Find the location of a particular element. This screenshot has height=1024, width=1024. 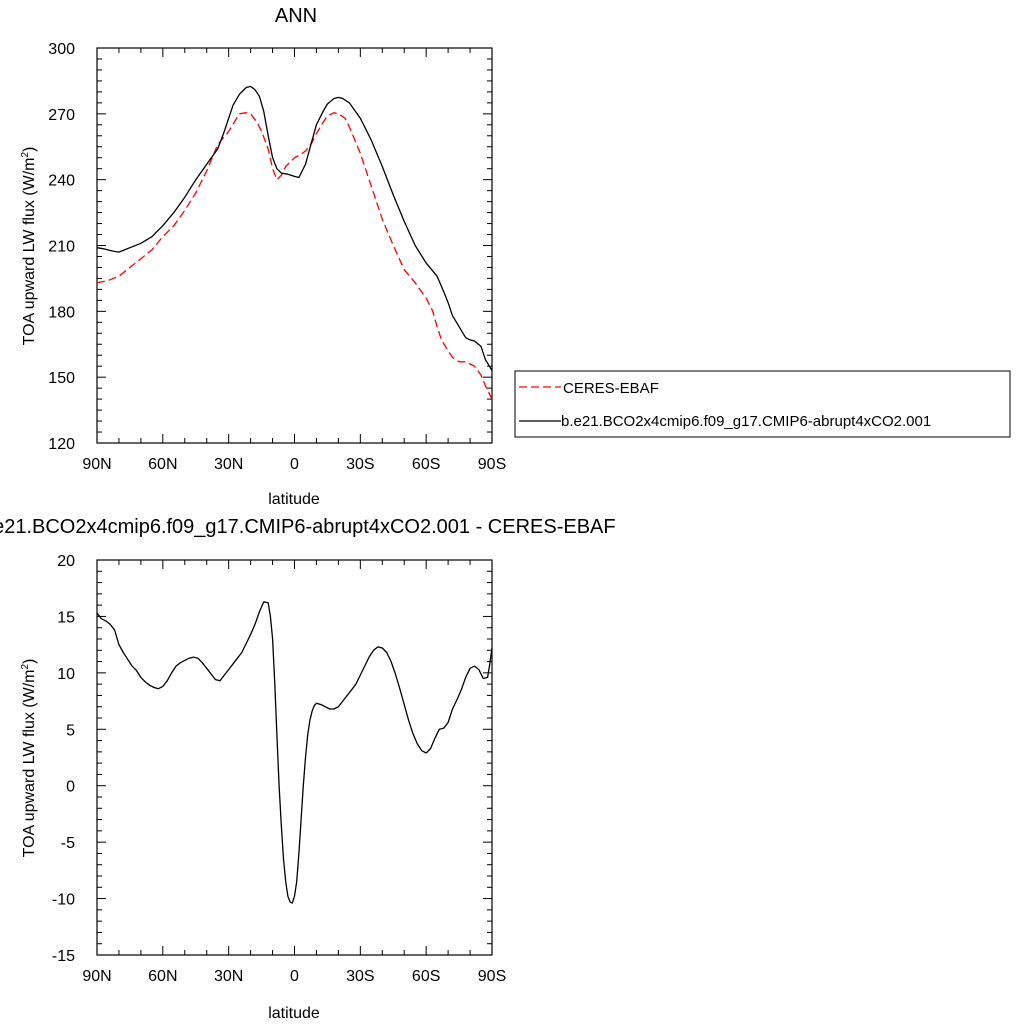

bottom-x-tick-label: 90N is located at coordinates (96, 976).